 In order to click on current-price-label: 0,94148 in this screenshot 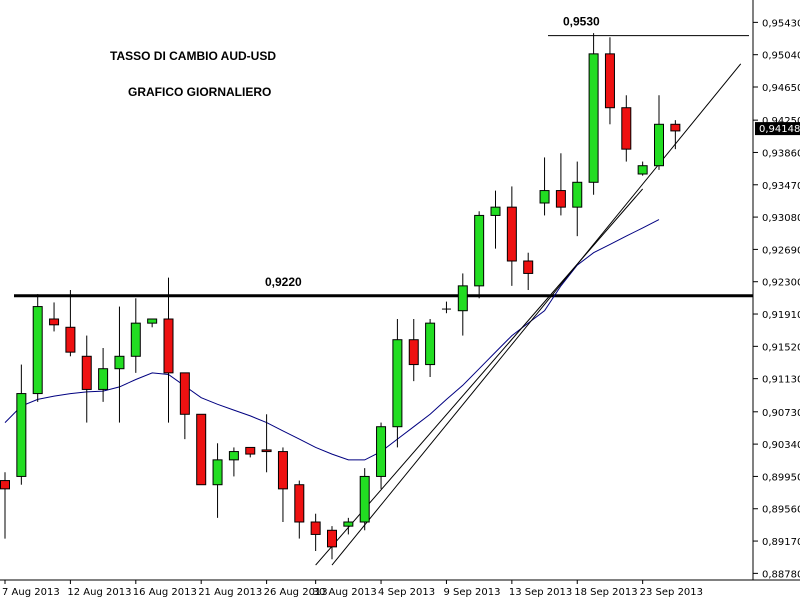, I will do `click(779, 129)`.